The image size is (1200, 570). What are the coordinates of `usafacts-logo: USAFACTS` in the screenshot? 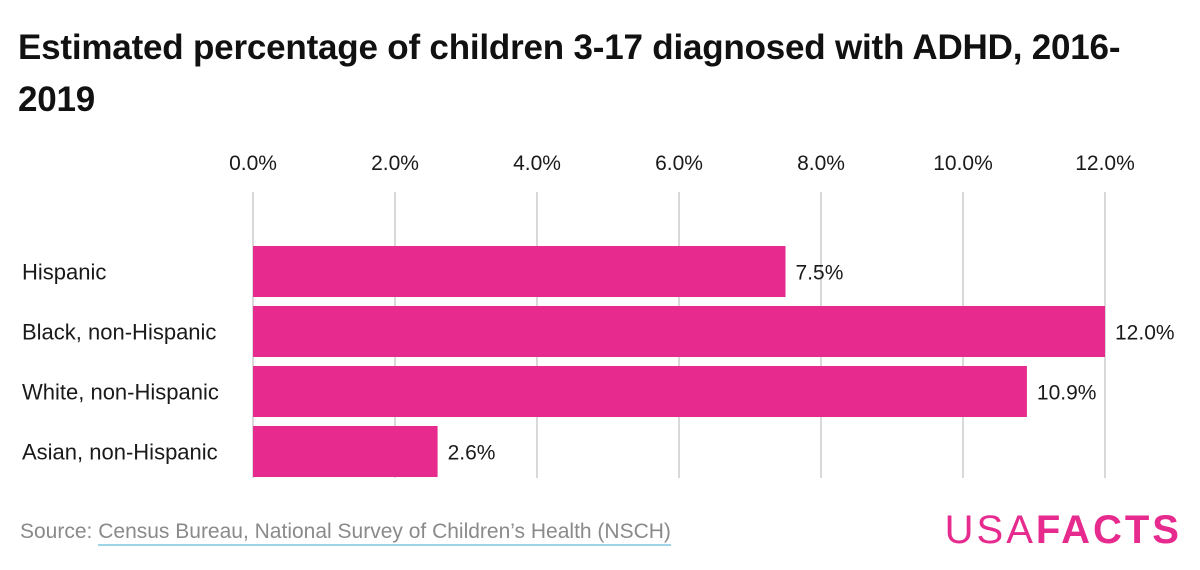 It's located at (1063, 530).